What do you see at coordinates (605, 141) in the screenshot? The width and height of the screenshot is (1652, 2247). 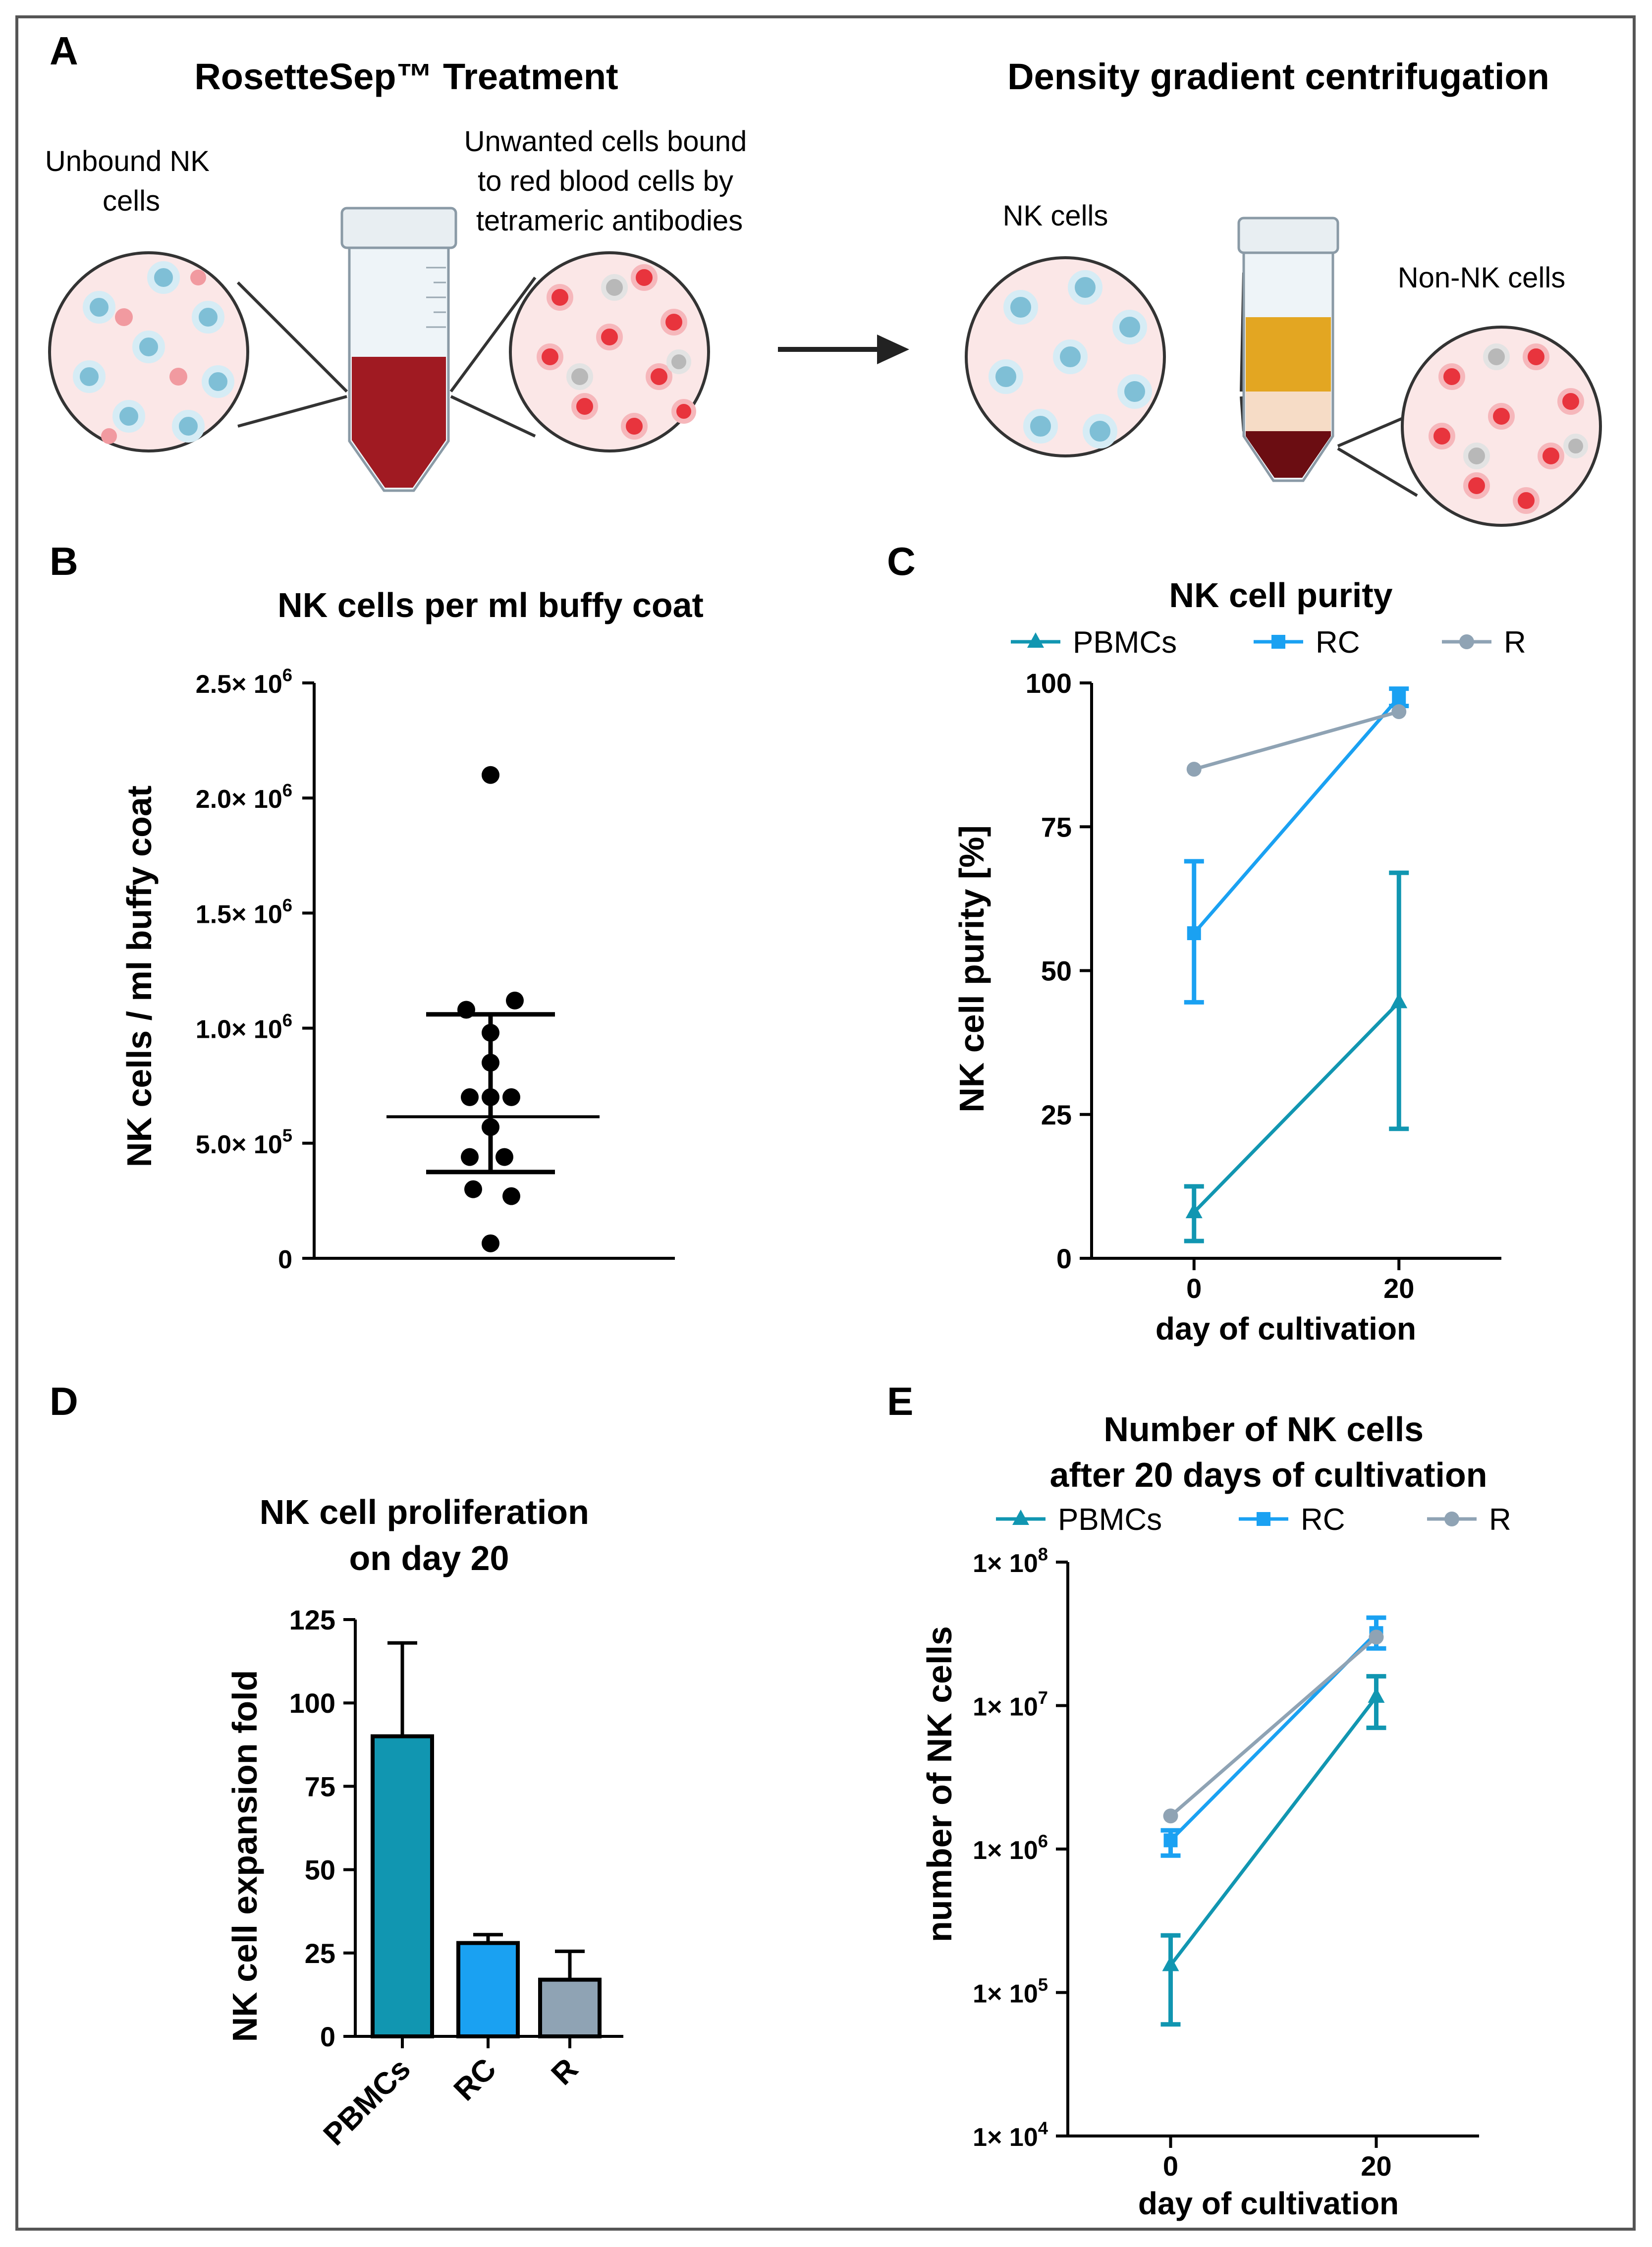 I see `label-unwanted-line-1: Unwanted cells bound` at bounding box center [605, 141].